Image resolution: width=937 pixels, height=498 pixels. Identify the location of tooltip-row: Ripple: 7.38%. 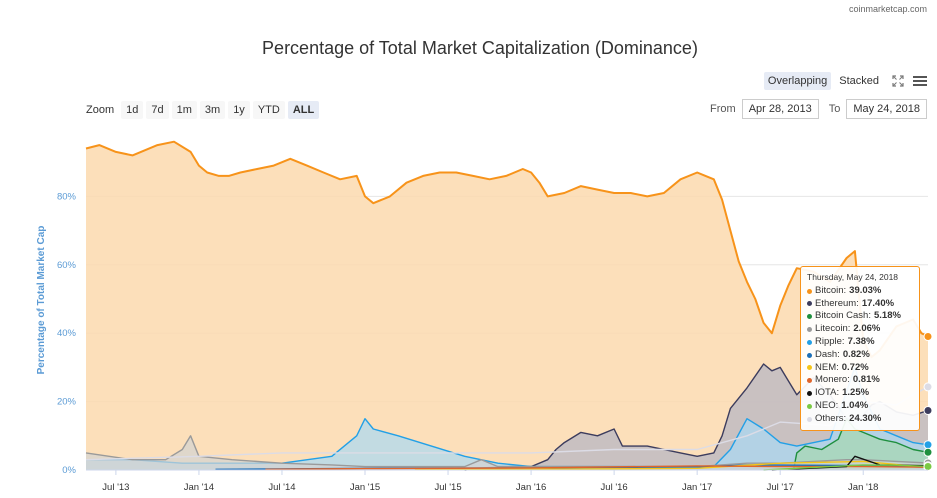
(860, 342).